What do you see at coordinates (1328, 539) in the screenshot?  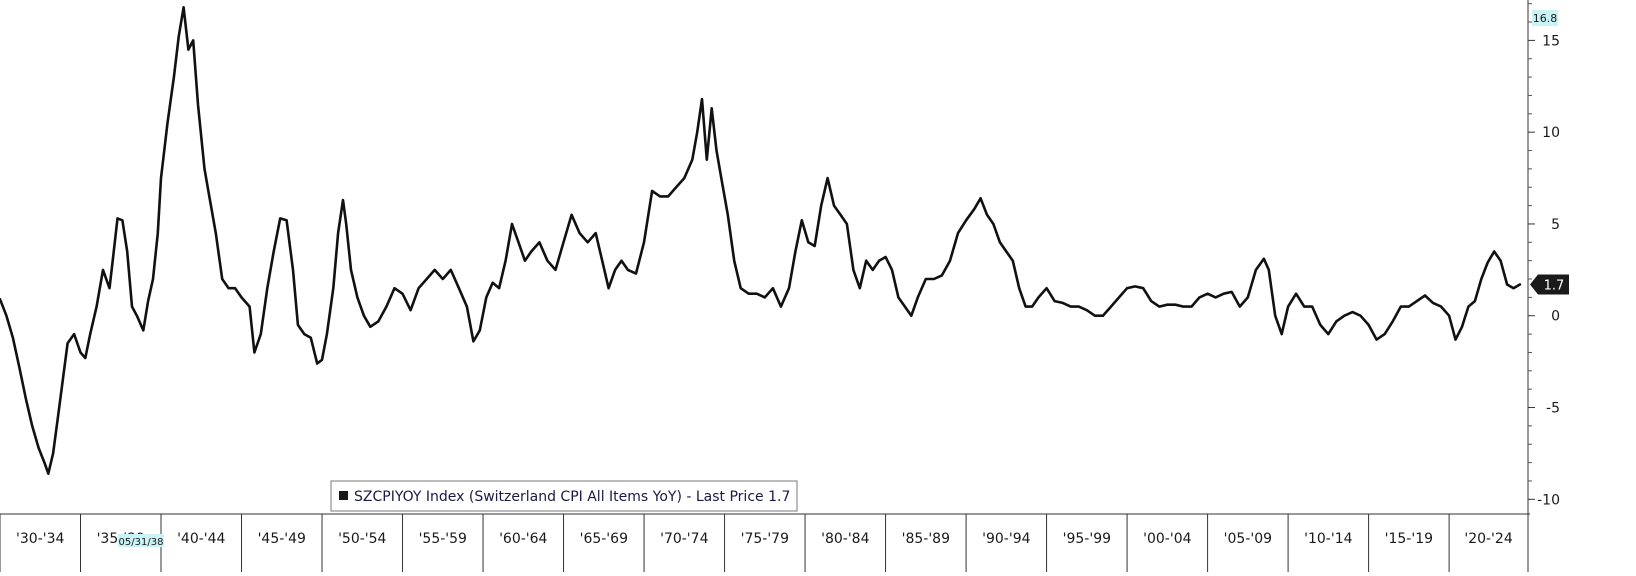 I see `x-tick-label: '10-'14` at bounding box center [1328, 539].